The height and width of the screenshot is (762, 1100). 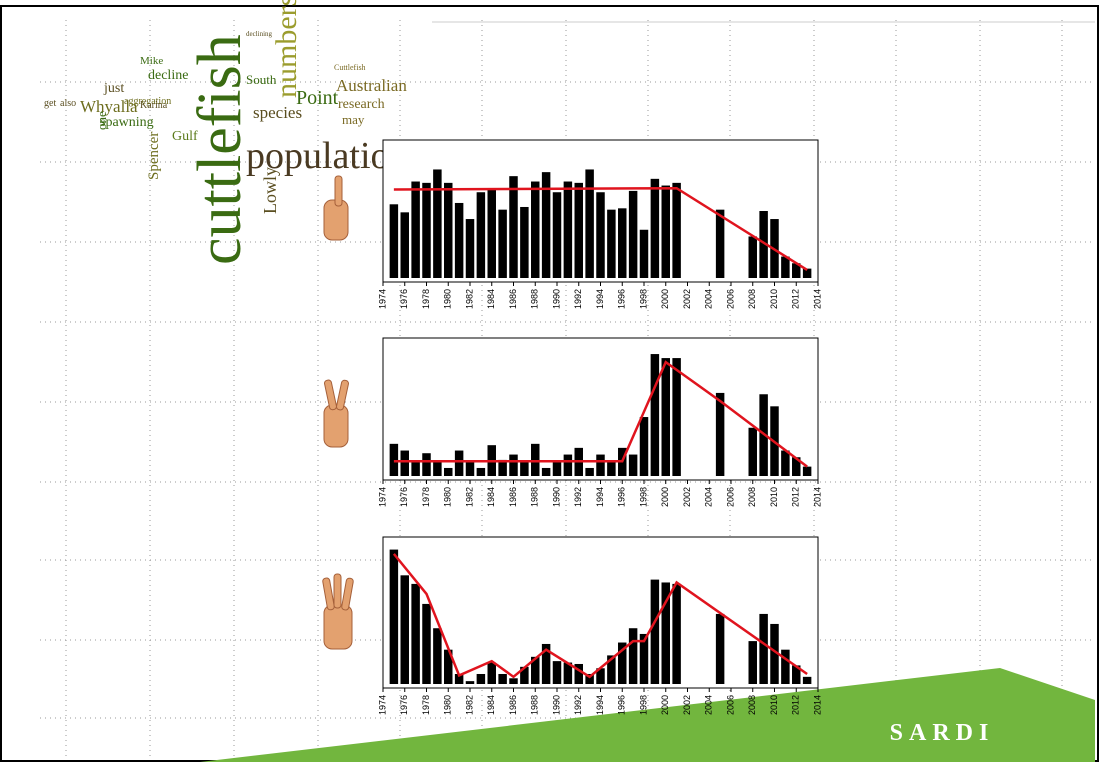 I want to click on x-tick-label: 1982, so click(x=469, y=497).